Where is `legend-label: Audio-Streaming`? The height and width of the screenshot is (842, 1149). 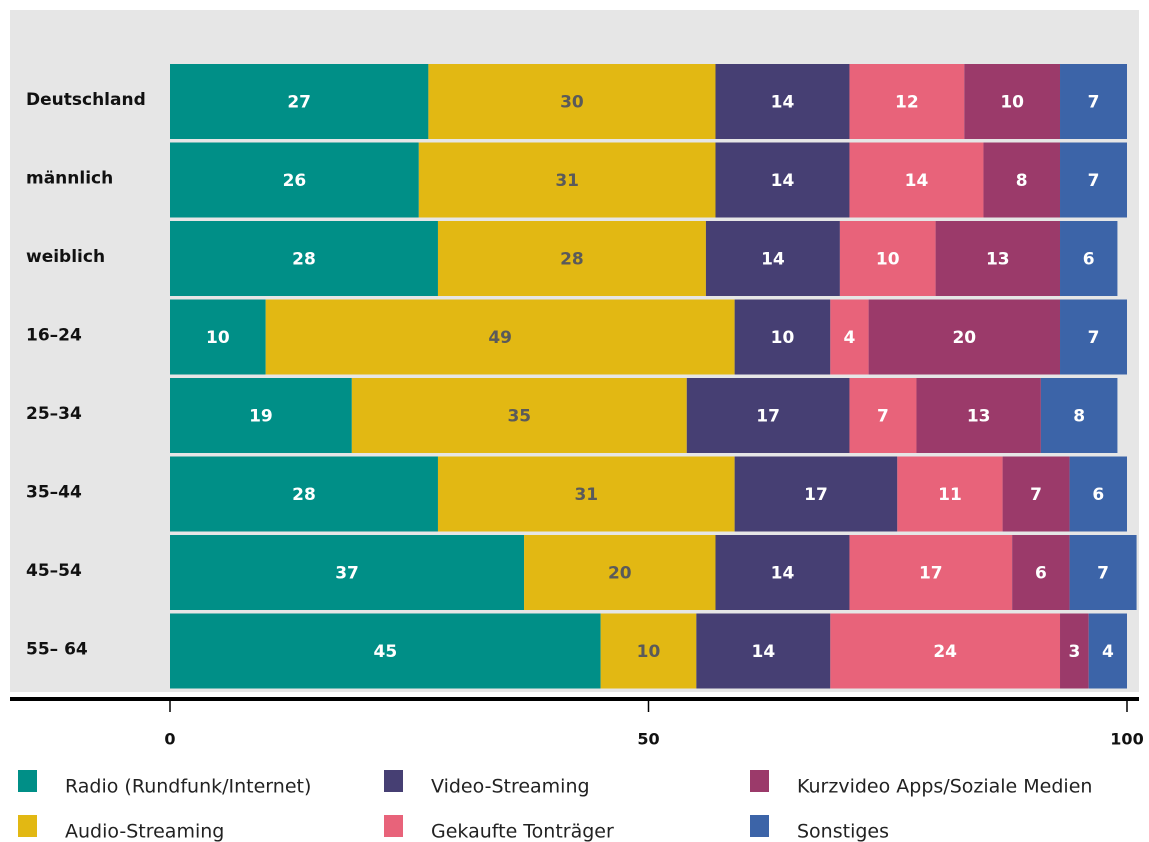 legend-label: Audio-Streaming is located at coordinates (144, 831).